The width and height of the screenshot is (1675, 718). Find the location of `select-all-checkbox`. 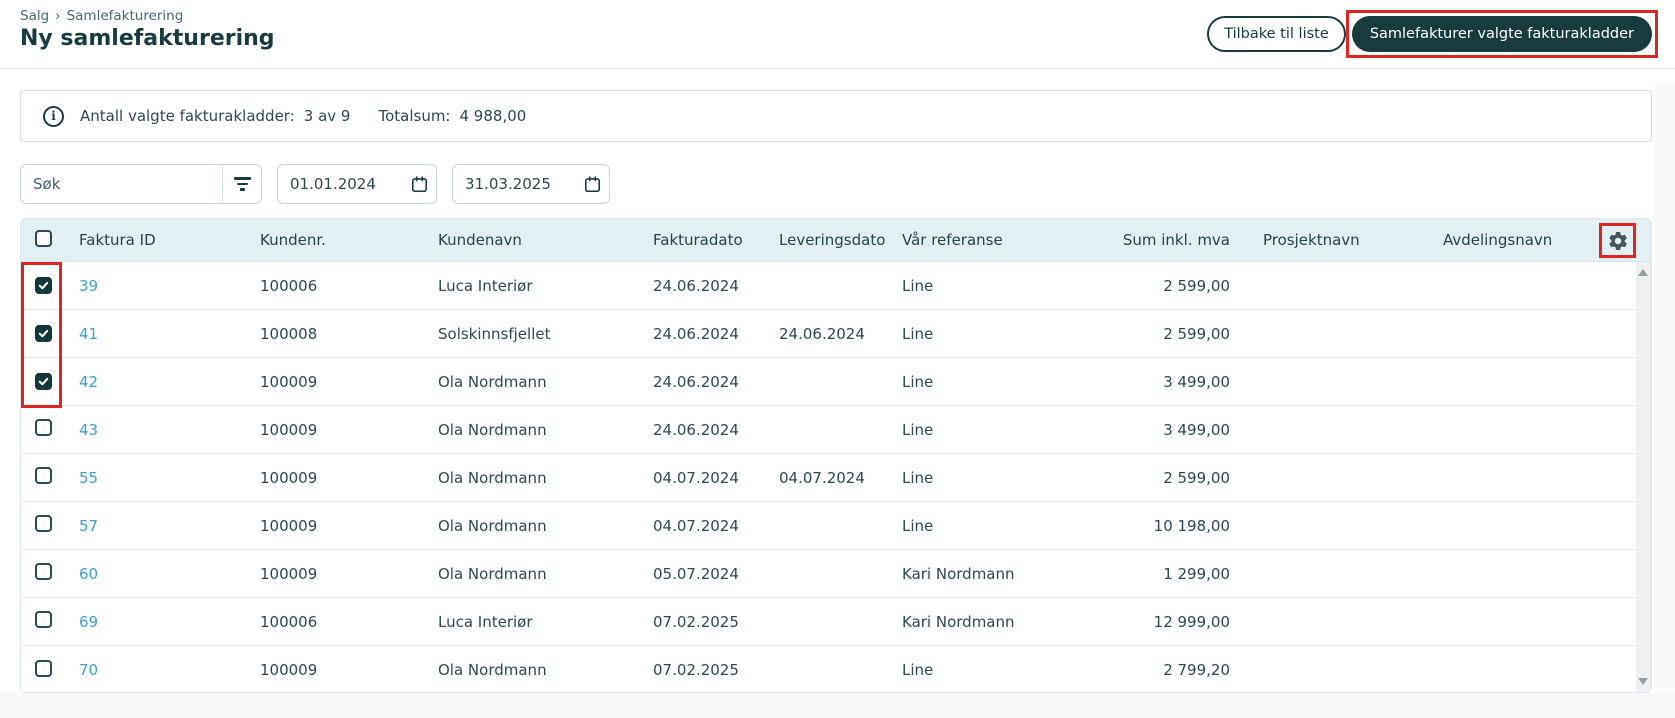

select-all-checkbox is located at coordinates (43, 238).